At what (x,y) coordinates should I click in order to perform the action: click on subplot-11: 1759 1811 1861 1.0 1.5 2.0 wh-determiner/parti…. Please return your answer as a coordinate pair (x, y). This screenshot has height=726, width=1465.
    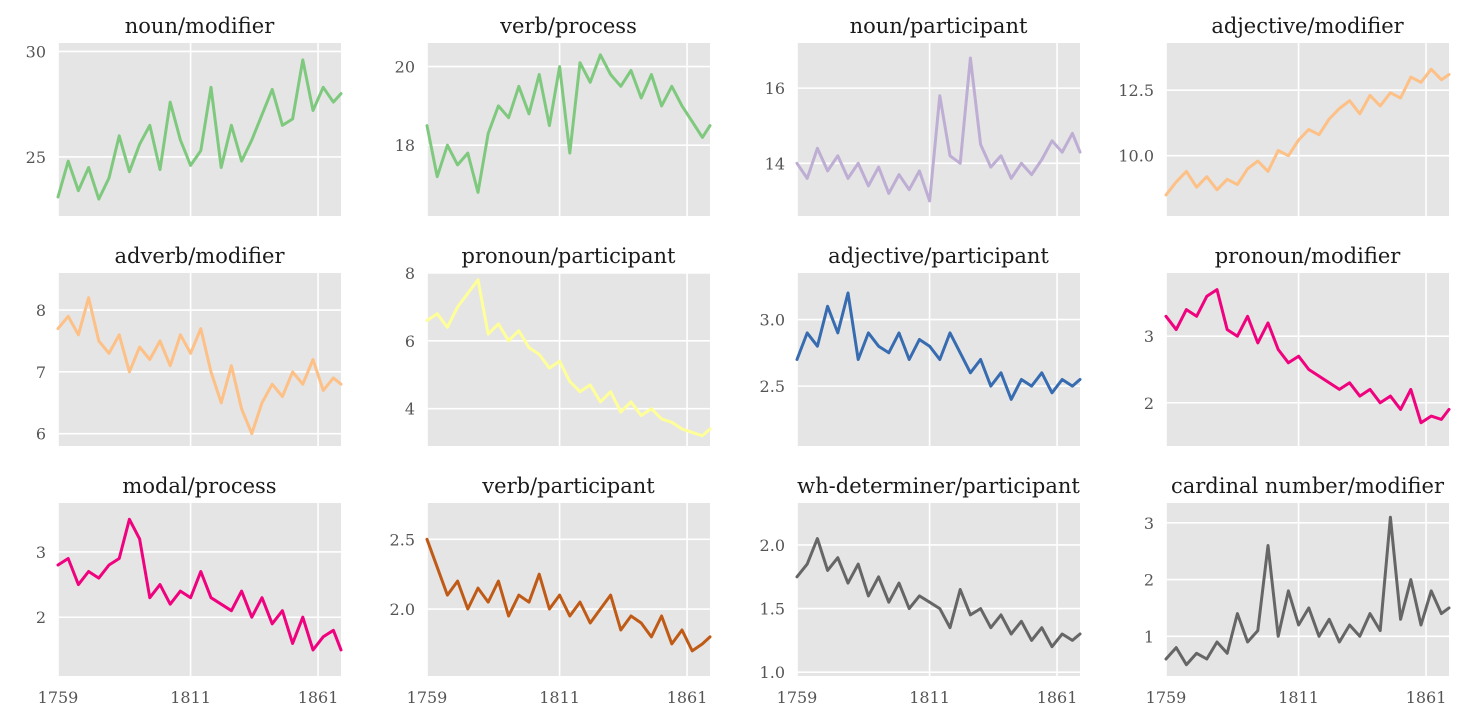
    Looking at the image, I should click on (921, 590).